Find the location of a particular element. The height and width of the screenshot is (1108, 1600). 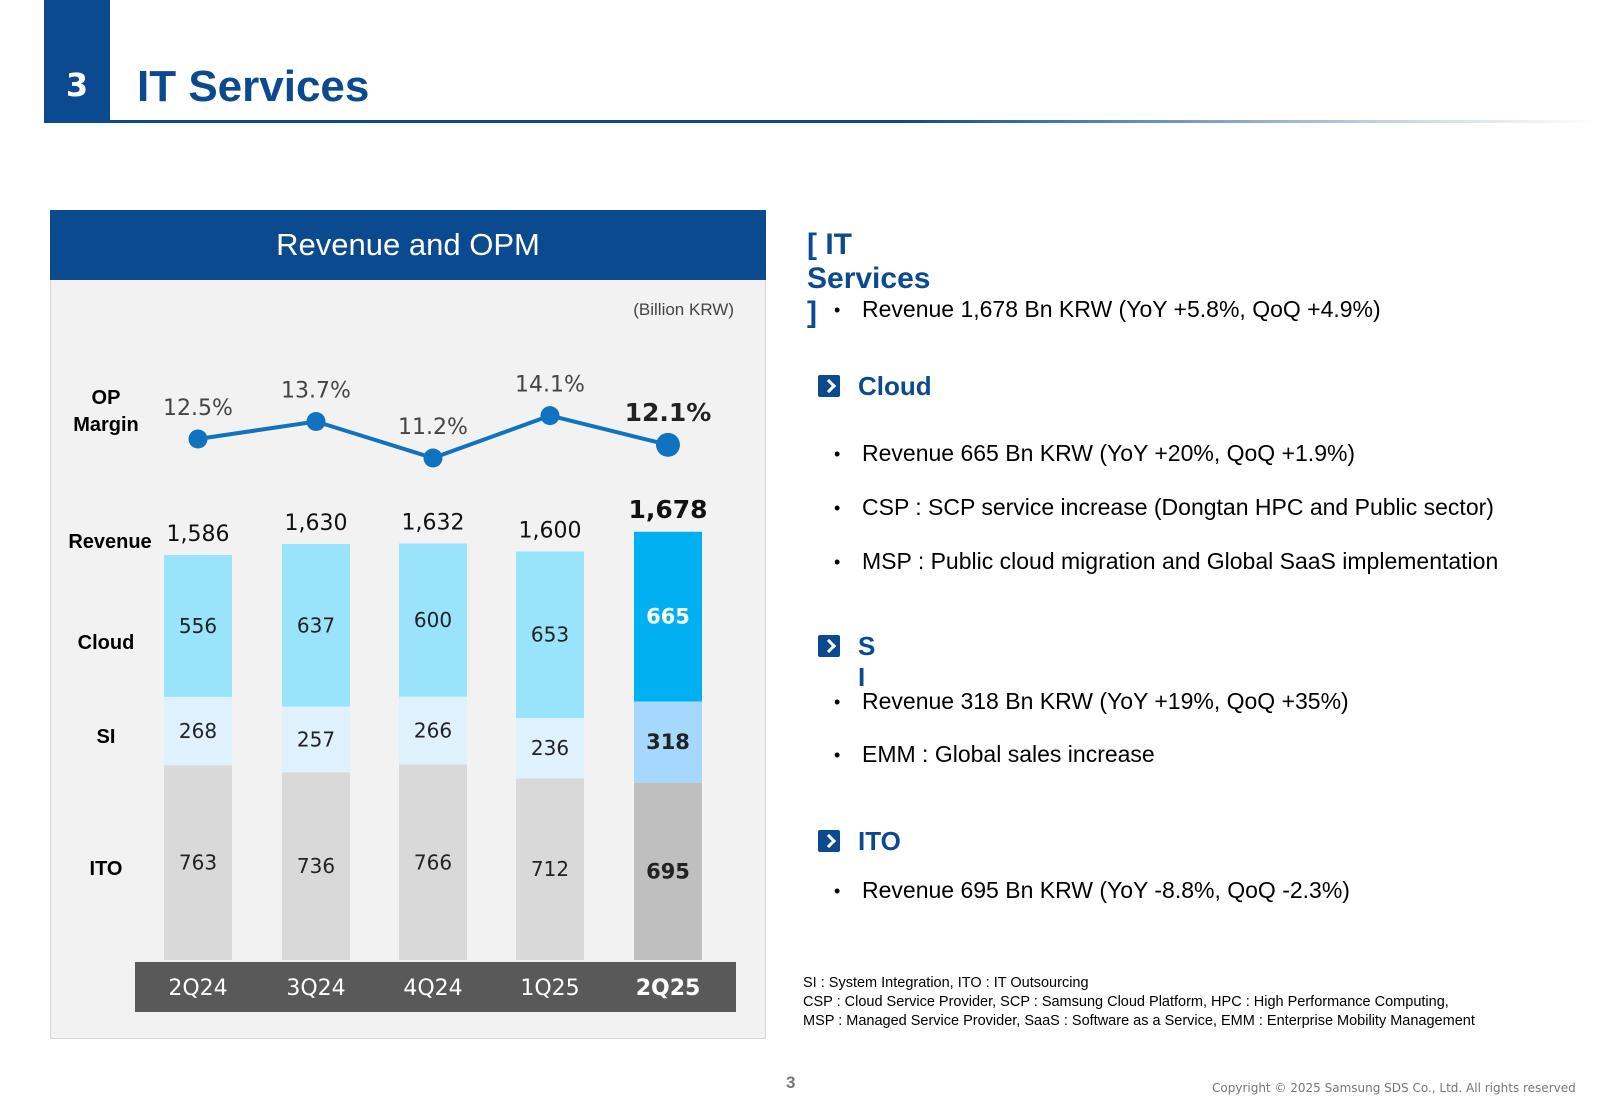

bar-cloud-value: 556 is located at coordinates (198, 626).